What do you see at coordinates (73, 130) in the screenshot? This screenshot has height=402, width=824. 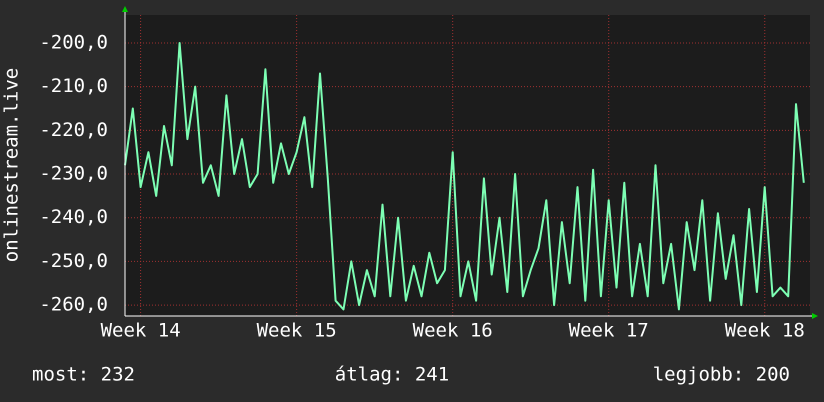 I see `y-tick-label: -220,0` at bounding box center [73, 130].